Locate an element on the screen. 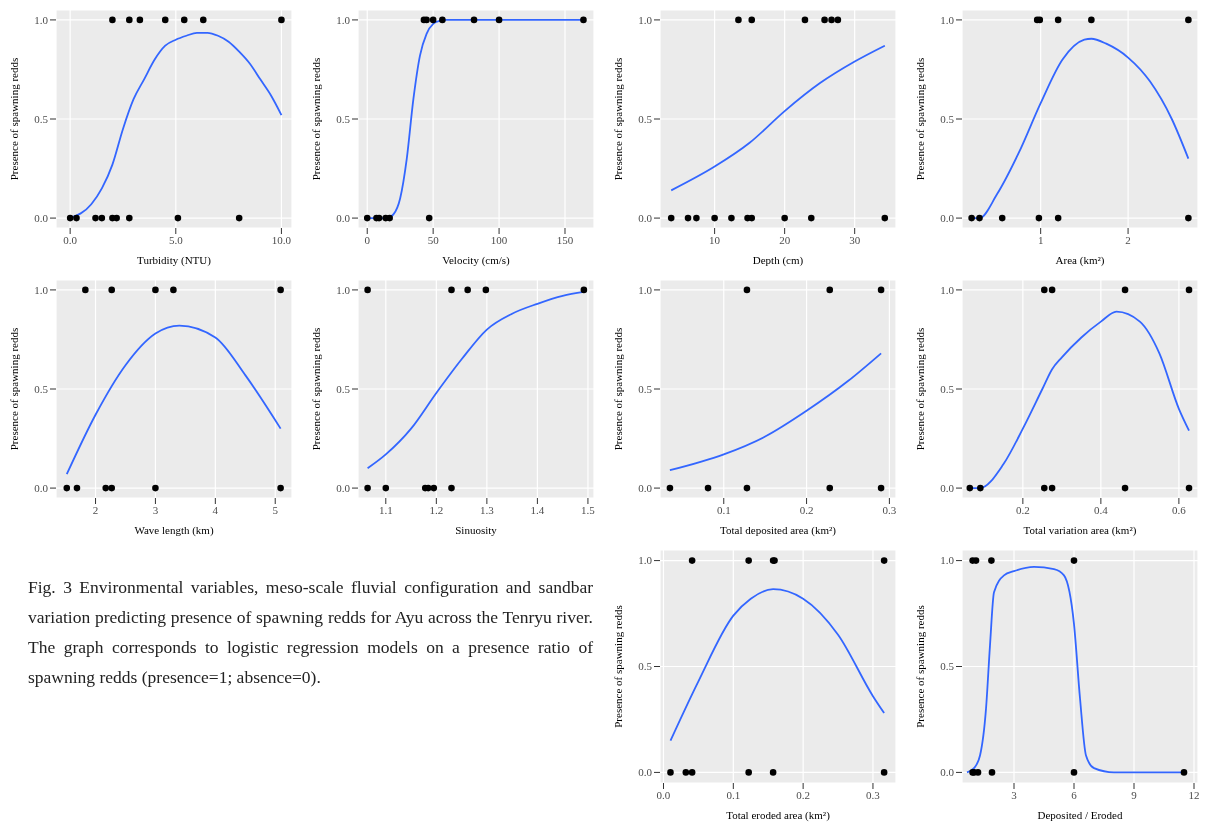 Image resolution: width=1206 pixels, height=825 pixels. x-tick-label: 1.3 is located at coordinates (487, 509).